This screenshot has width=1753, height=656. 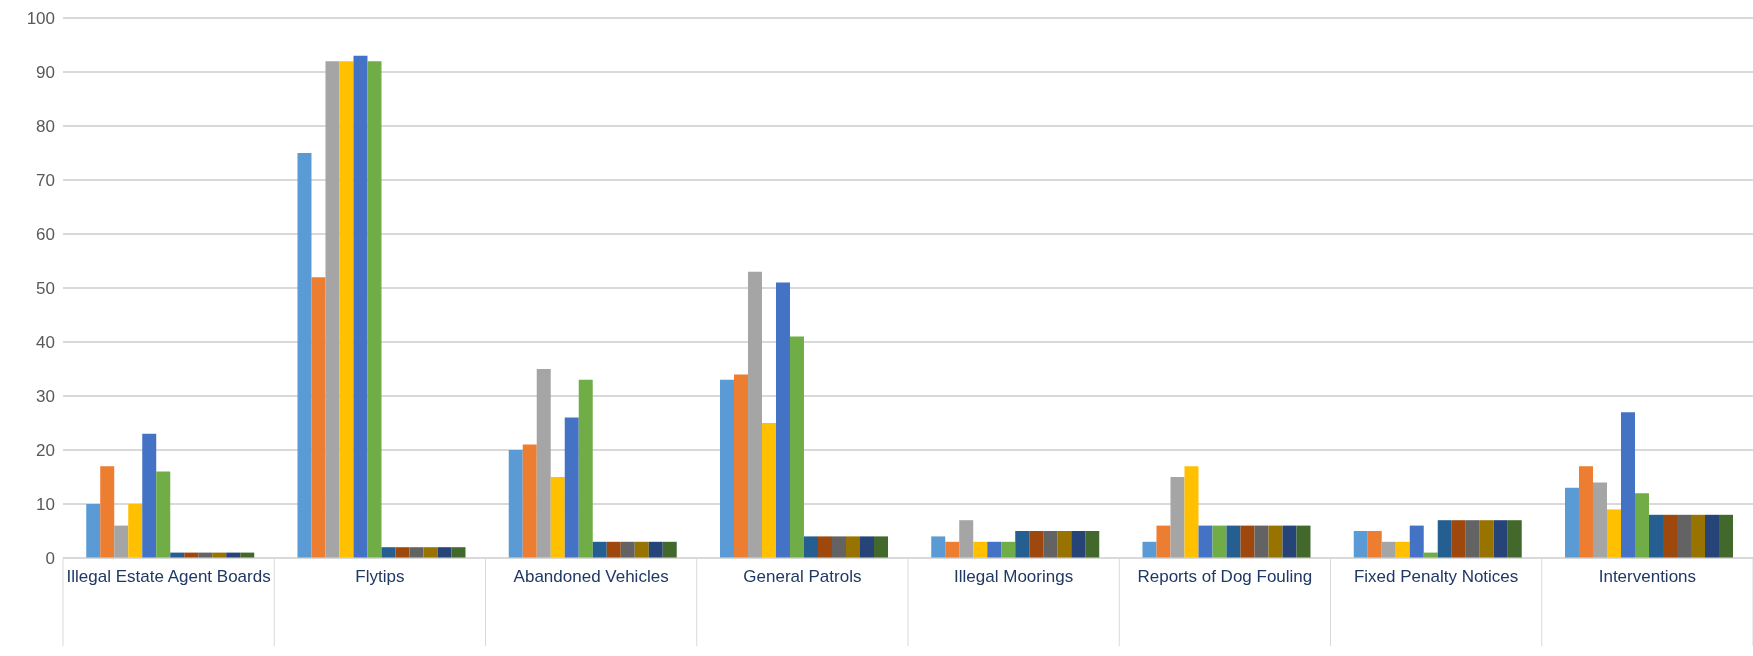 What do you see at coordinates (45, 235) in the screenshot?
I see `y-tick-label: 60` at bounding box center [45, 235].